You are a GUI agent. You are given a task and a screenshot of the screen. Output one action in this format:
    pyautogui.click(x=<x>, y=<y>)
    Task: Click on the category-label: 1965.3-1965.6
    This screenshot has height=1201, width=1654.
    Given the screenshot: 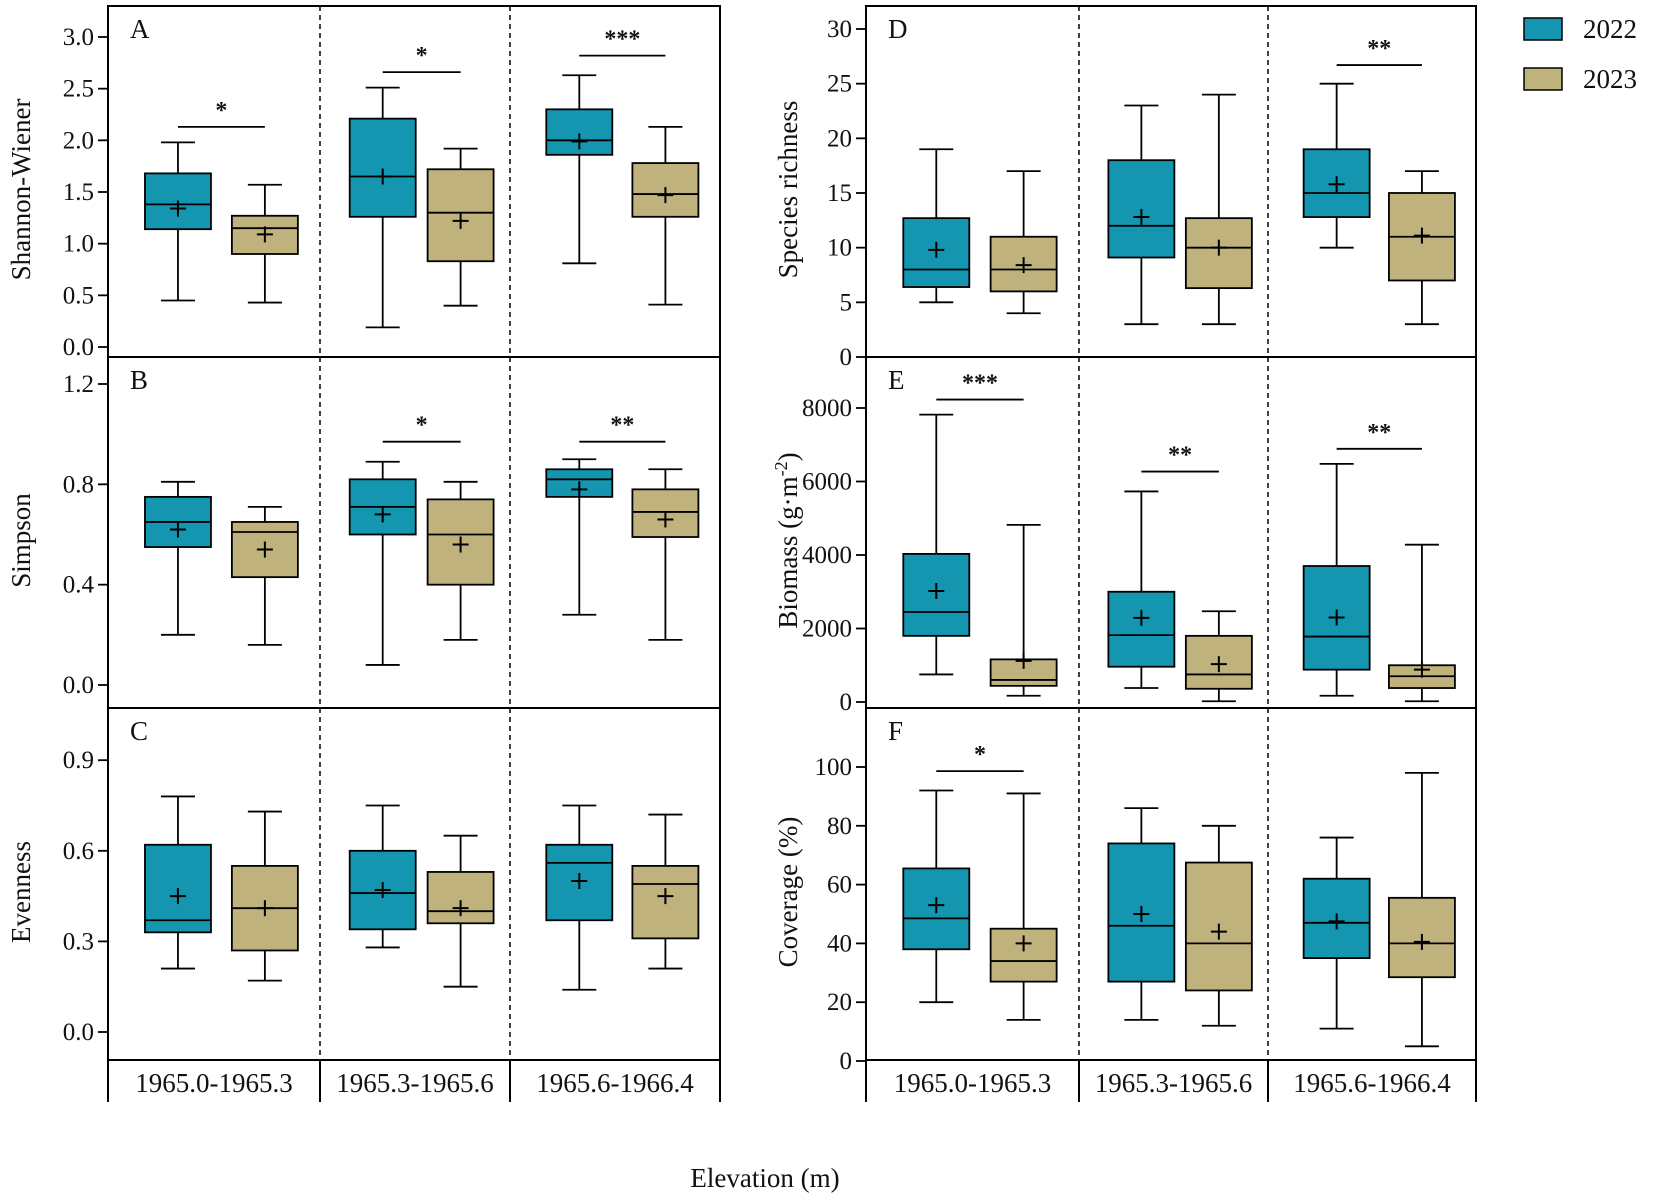 What is the action you would take?
    pyautogui.click(x=1174, y=1083)
    